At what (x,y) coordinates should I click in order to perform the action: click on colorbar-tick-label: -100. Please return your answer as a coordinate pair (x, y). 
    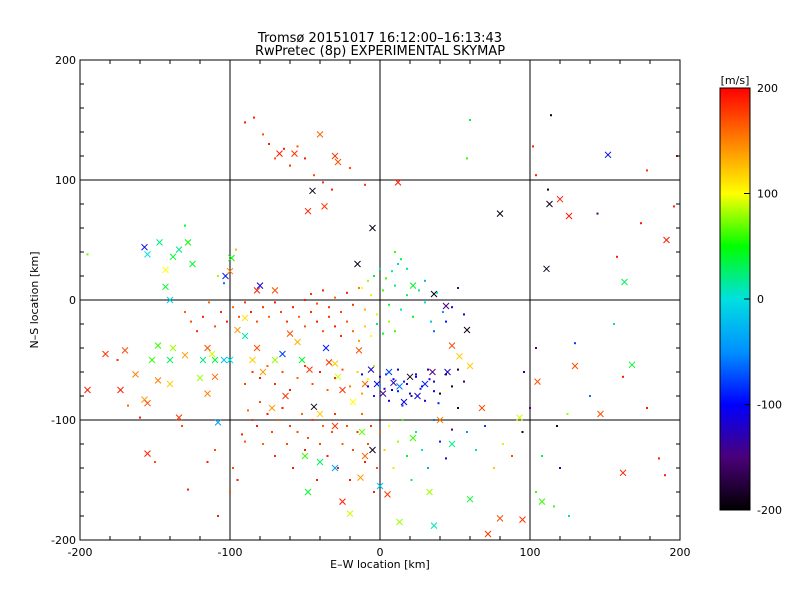
    Looking at the image, I should click on (769, 405).